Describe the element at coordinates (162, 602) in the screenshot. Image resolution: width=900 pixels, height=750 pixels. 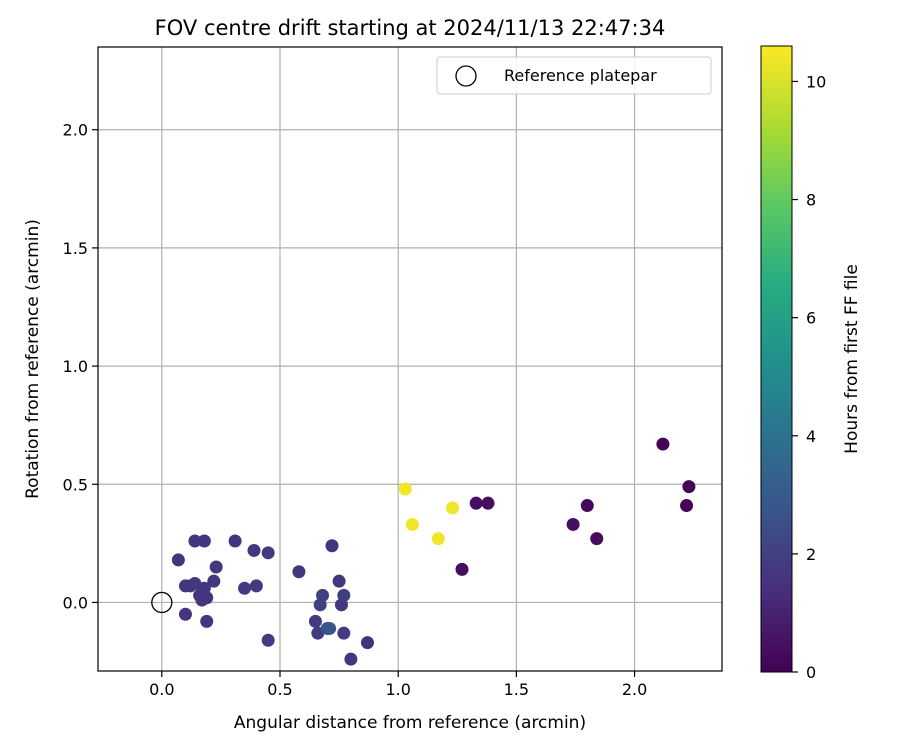
I see `reference-platepar-marker` at that location.